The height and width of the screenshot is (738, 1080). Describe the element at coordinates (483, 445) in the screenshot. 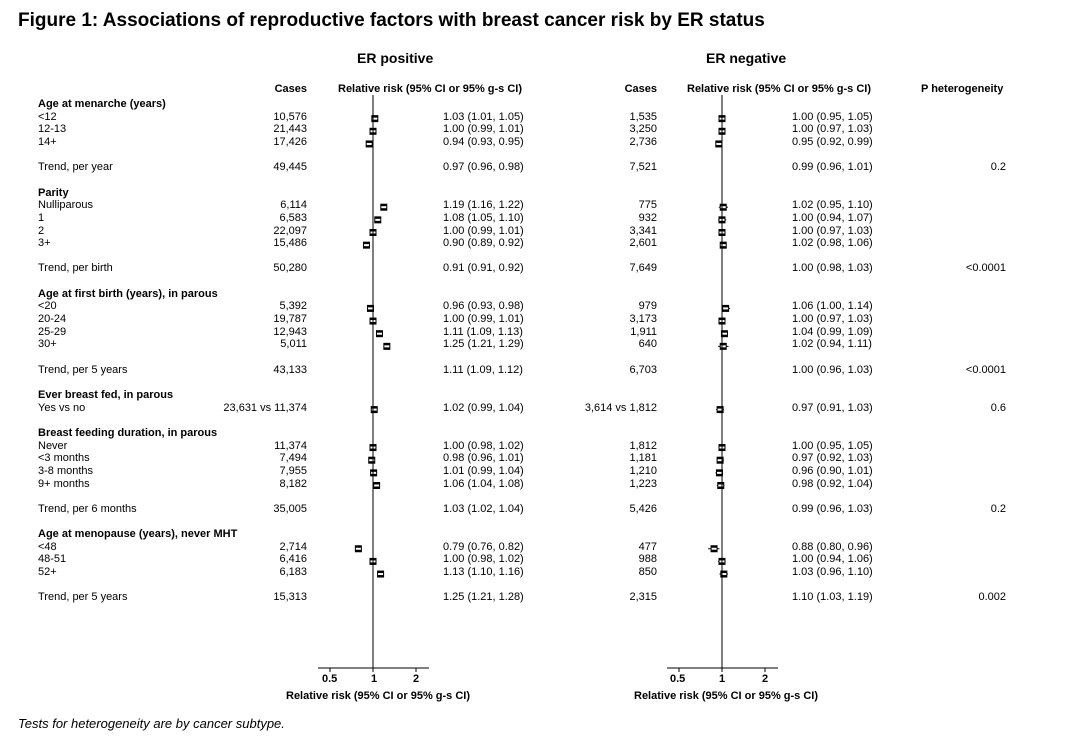

I see `row-20-er-positive-estimate: 1.00 (0.98, 1.02)` at that location.